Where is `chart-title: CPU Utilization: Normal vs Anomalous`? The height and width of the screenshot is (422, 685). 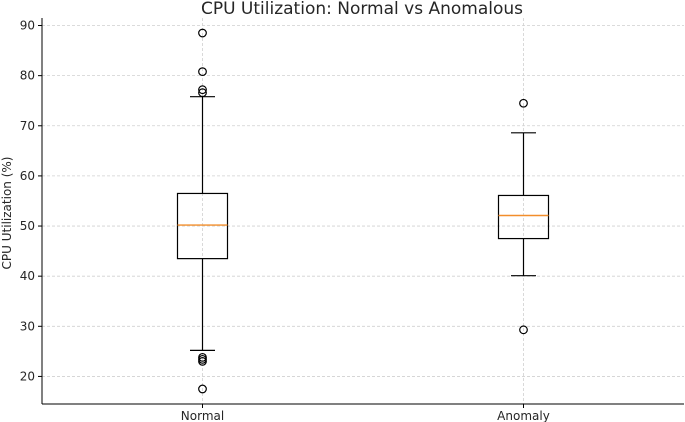
chart-title: CPU Utilization: Normal vs Anomalous is located at coordinates (362, 9).